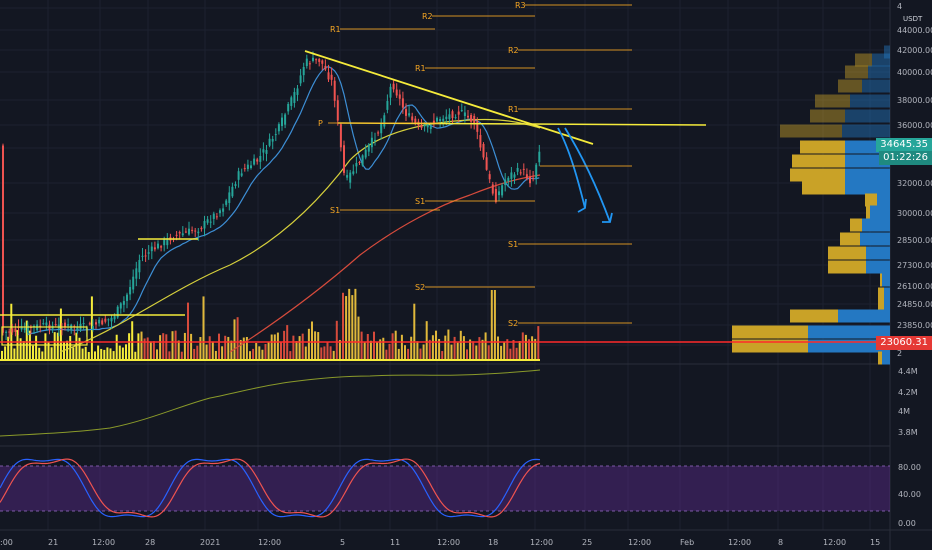 Image resolution: width=932 pixels, height=550 pixels. I want to click on price-tick: 23850.00, so click(914, 325).